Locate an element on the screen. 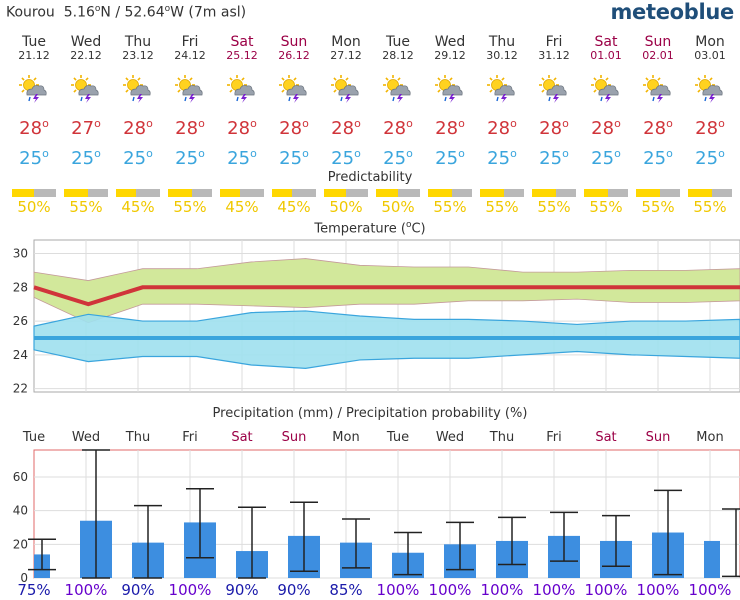  day-name: Sun is located at coordinates (658, 42).